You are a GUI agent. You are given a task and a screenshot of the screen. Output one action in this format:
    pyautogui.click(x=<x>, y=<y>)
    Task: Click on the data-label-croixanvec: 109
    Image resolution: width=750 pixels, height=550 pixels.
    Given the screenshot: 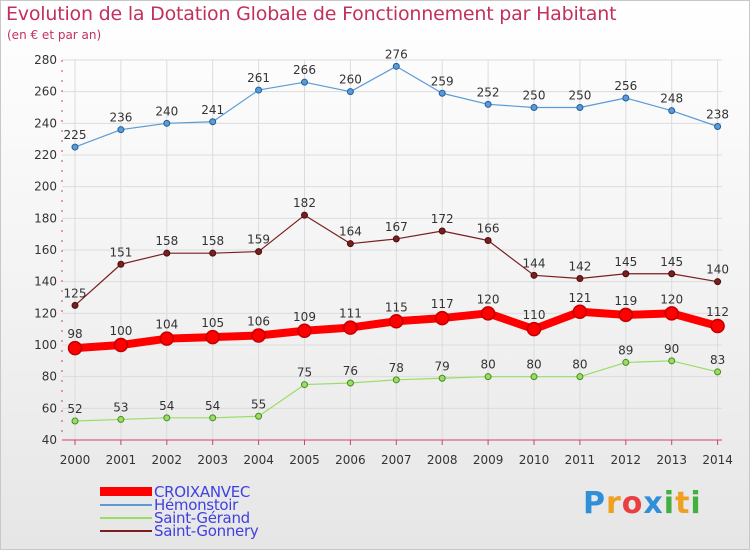 What is the action you would take?
    pyautogui.click(x=304, y=317)
    